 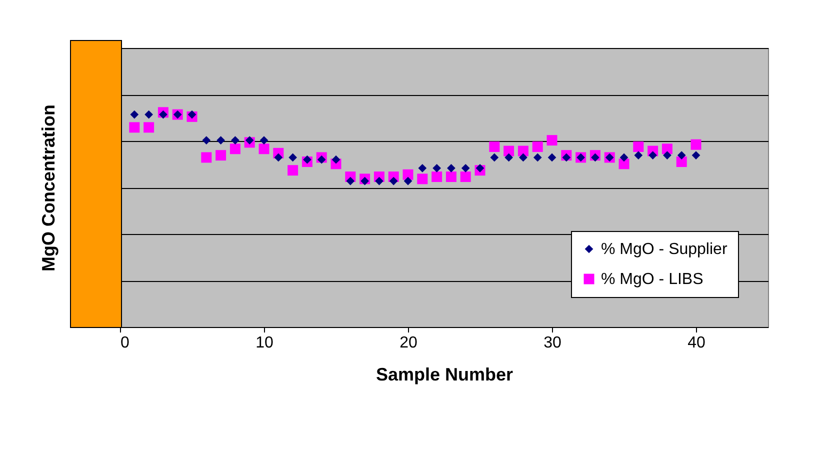 What do you see at coordinates (664, 249) in the screenshot?
I see `legend-label: % MgO - Supplier` at bounding box center [664, 249].